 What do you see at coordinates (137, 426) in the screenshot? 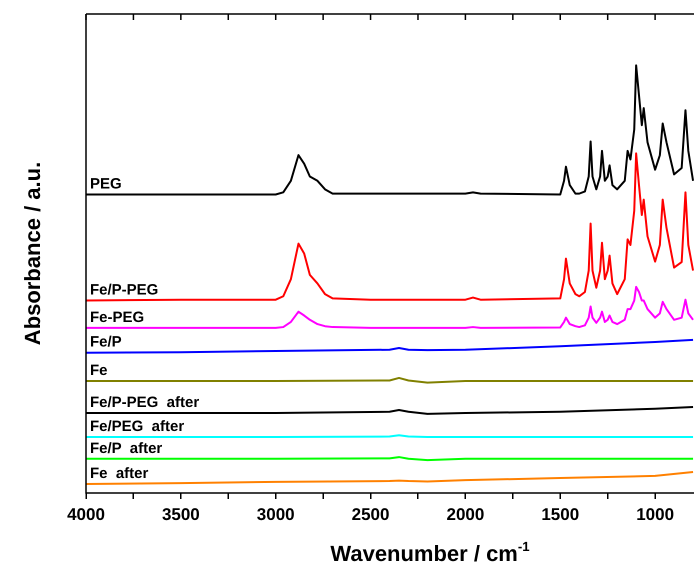
I see `series-label: Fe/PEG after` at bounding box center [137, 426].